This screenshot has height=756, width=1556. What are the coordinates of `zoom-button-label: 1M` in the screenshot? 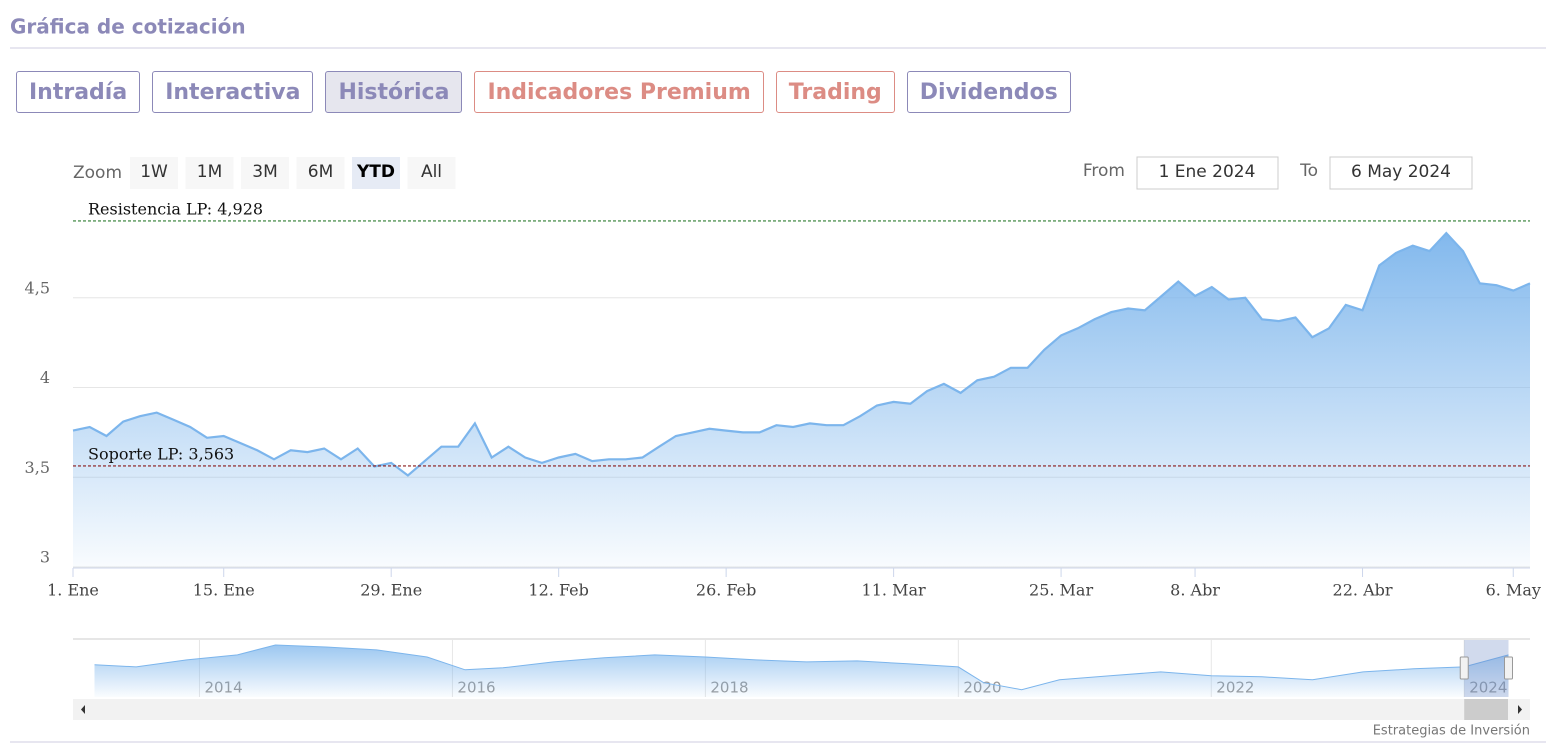 It's located at (209, 172).